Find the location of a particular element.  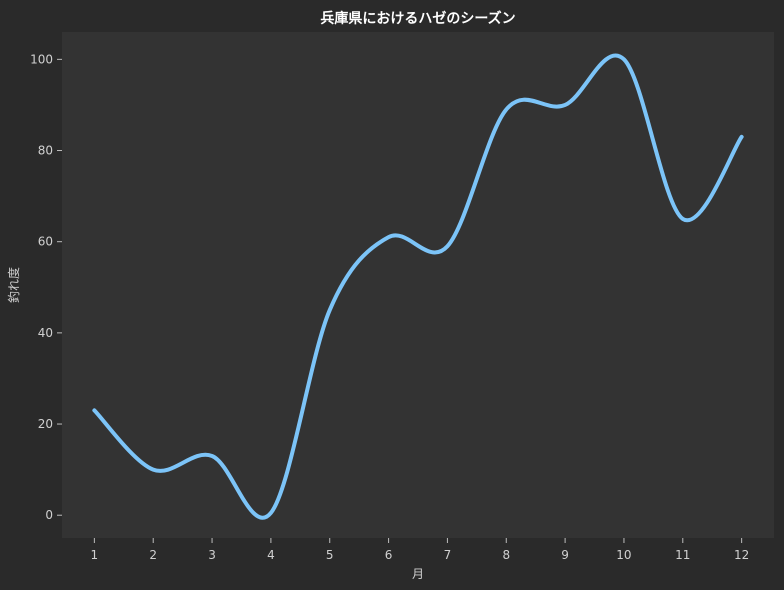

y-tick-label: 20 is located at coordinates (45, 424).